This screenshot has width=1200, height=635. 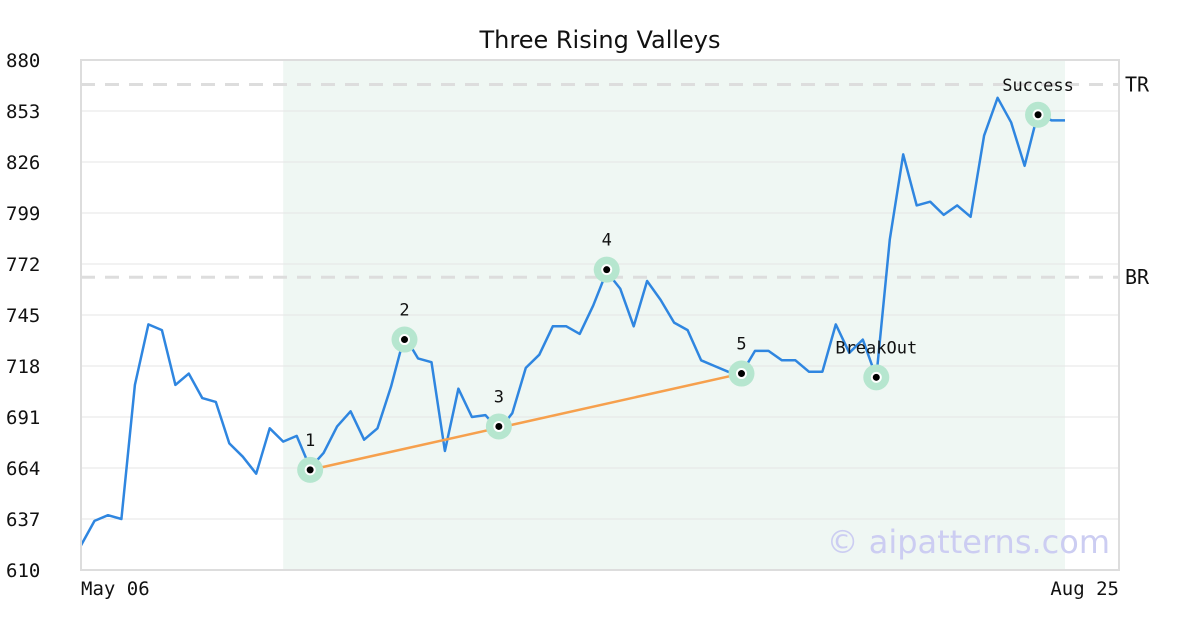 What do you see at coordinates (23, 469) in the screenshot?
I see `y-tick-label: 664` at bounding box center [23, 469].